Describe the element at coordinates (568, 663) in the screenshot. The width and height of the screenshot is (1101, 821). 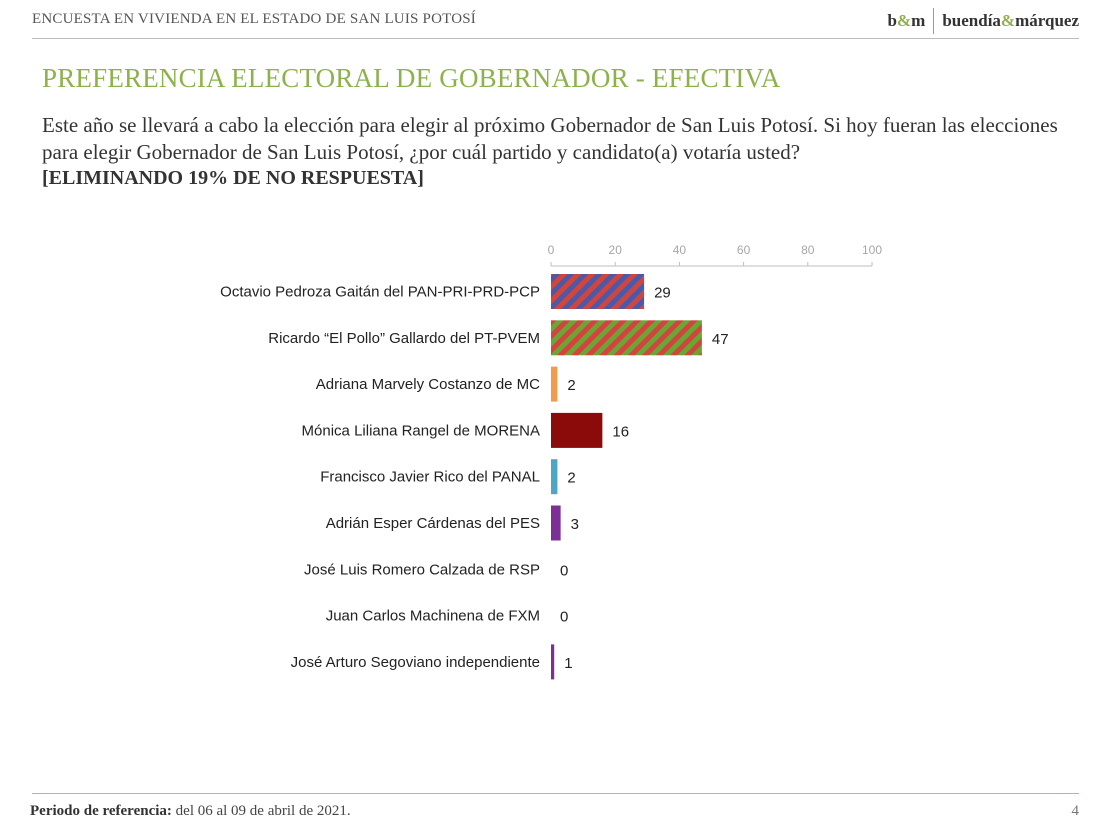
I see `value-label: 1` at that location.